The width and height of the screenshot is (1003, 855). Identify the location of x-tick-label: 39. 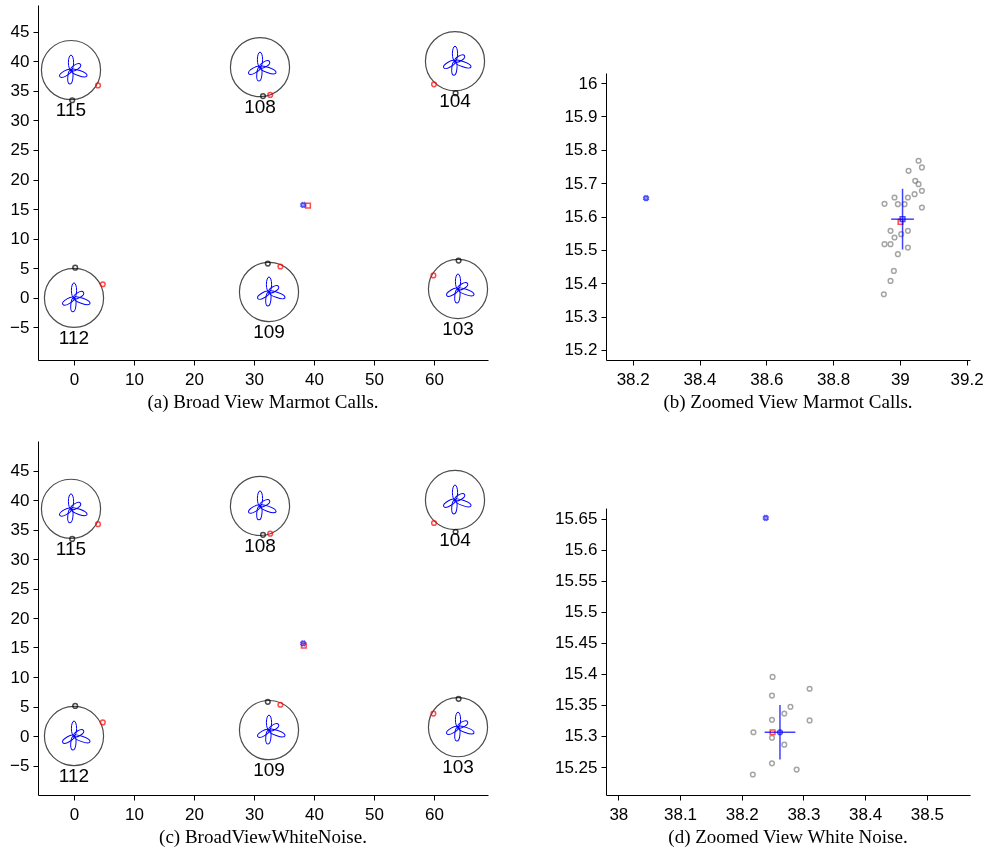
(900, 379).